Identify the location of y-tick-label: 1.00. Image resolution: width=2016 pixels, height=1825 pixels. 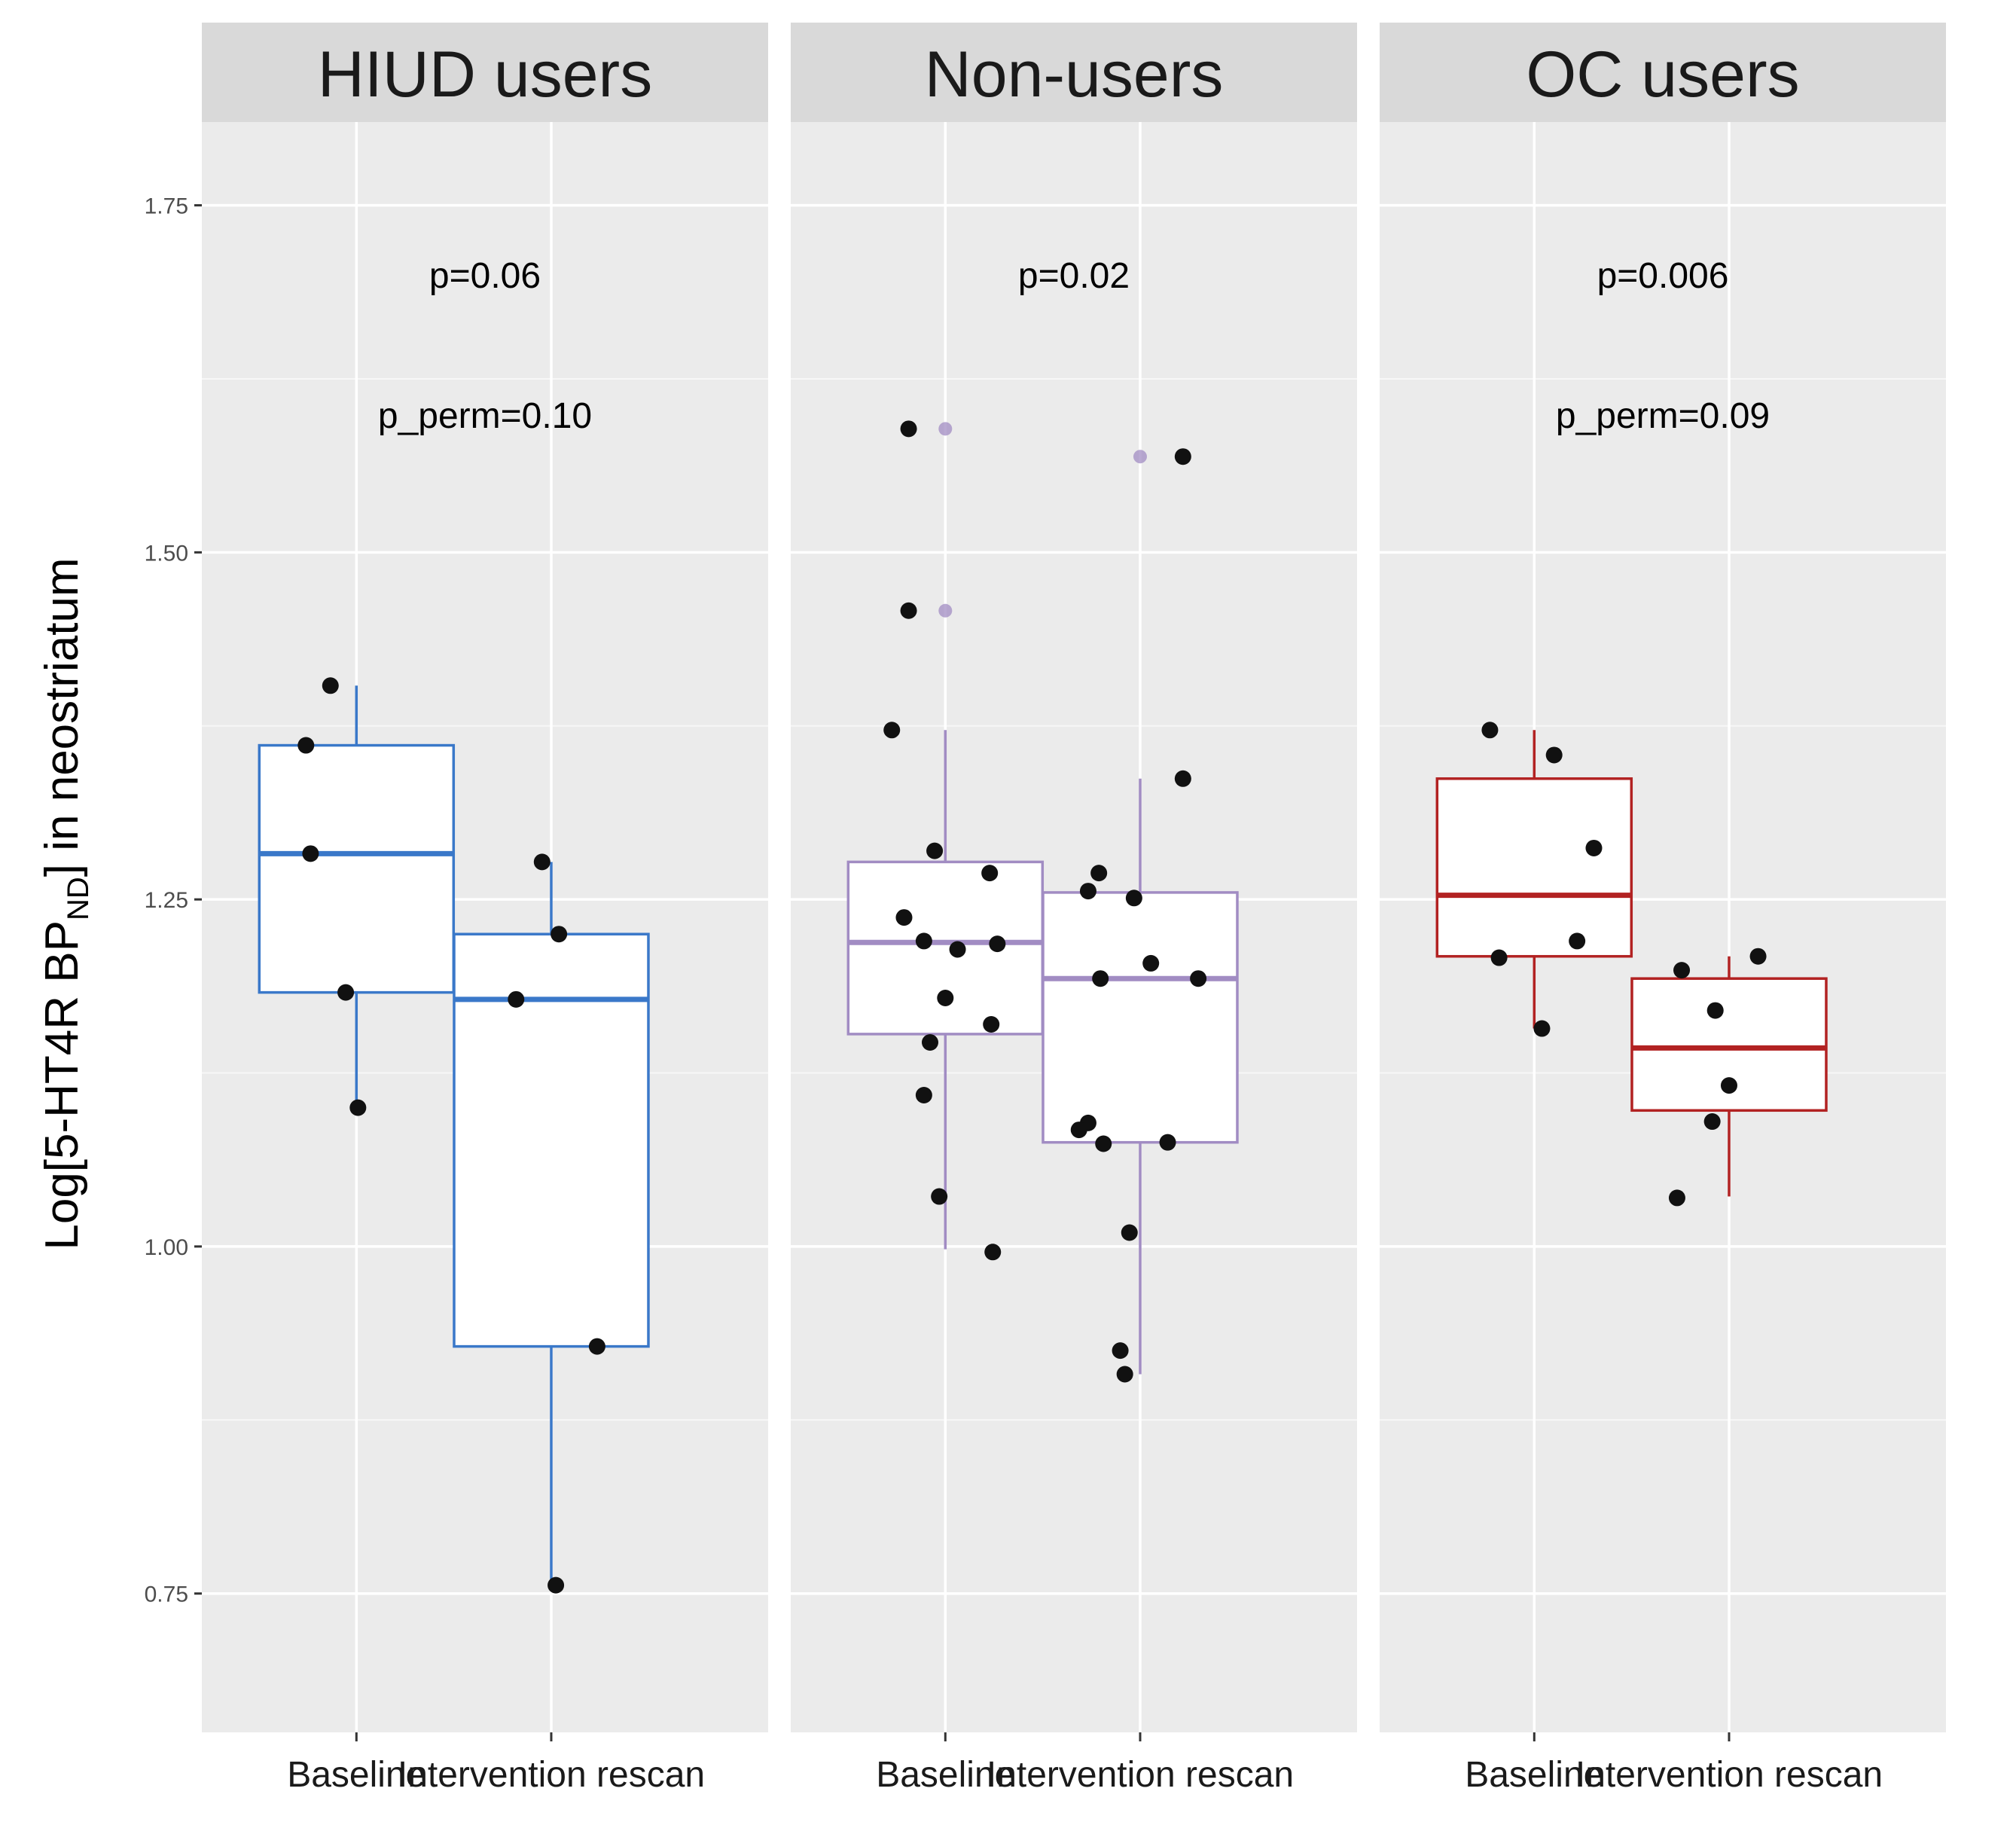
(166, 1247).